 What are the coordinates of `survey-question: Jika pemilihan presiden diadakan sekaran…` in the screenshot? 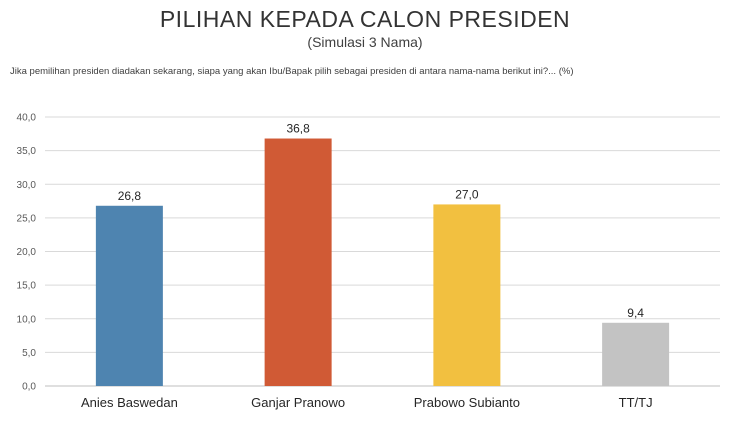 It's located at (292, 71).